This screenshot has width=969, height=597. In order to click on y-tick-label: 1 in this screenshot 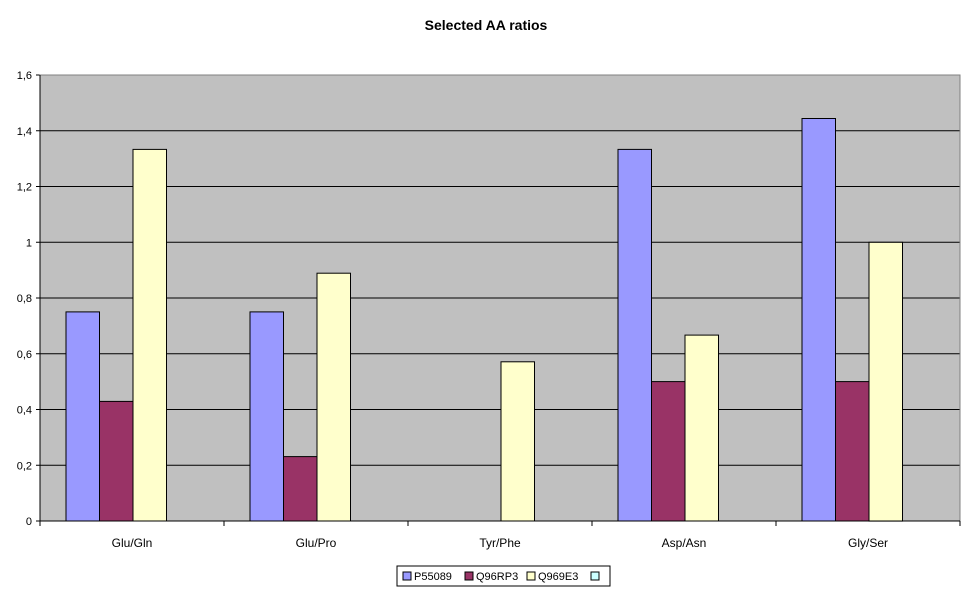, I will do `click(29, 243)`.